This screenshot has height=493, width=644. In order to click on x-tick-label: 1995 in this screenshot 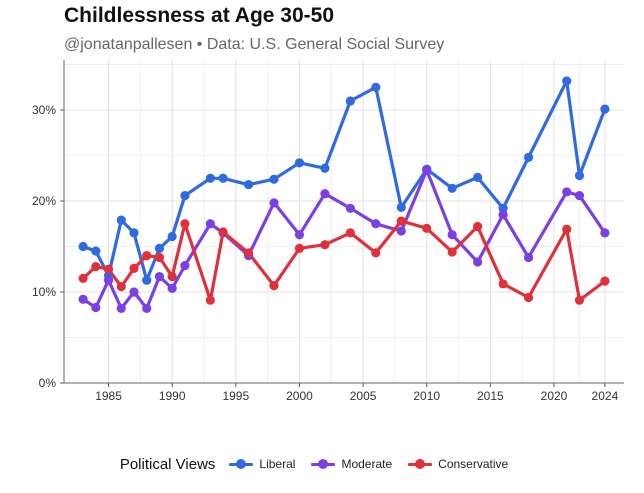, I will do `click(235, 396)`.